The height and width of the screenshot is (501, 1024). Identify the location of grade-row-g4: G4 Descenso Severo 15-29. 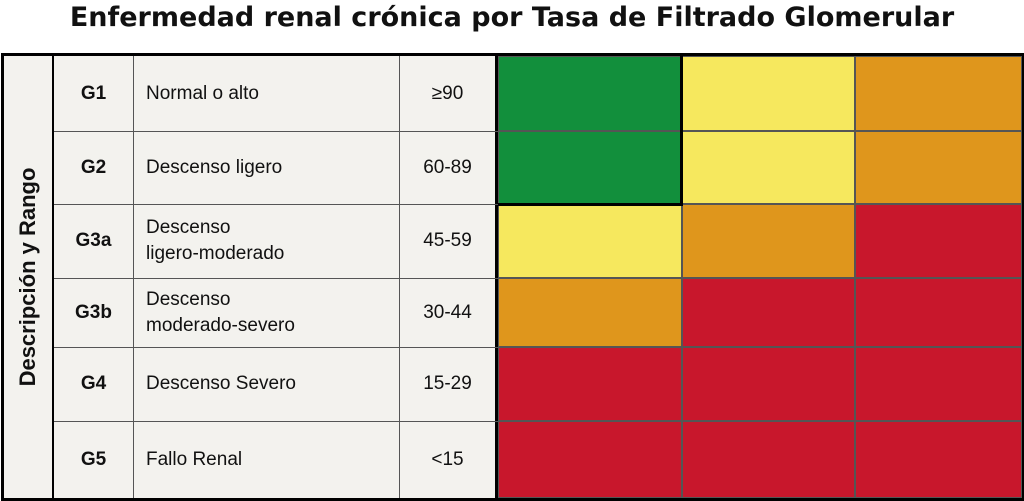
(538, 384).